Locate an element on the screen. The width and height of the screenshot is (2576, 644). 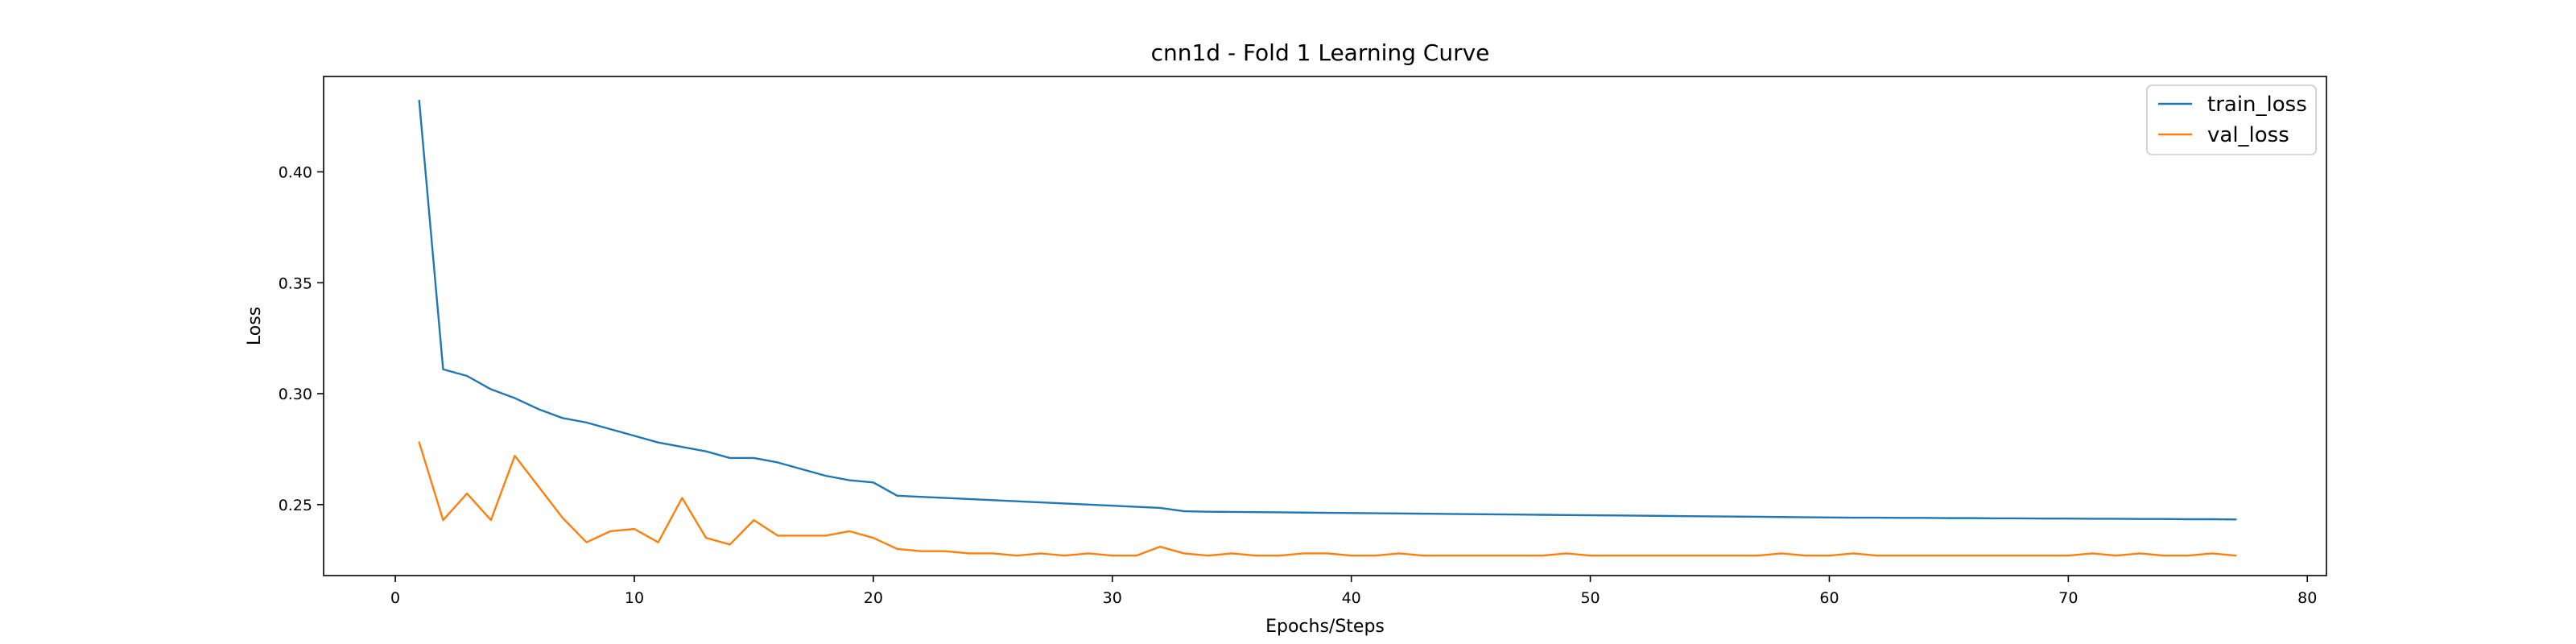
x-tick-label: 80 is located at coordinates (2307, 598).